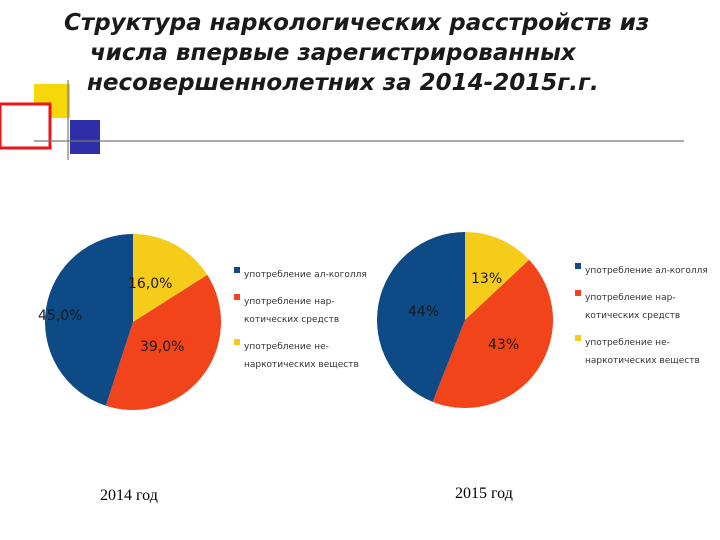 This screenshot has height=540, width=720. Describe the element at coordinates (484, 493) in the screenshot. I see `year-label-2015: 2015 год` at that location.